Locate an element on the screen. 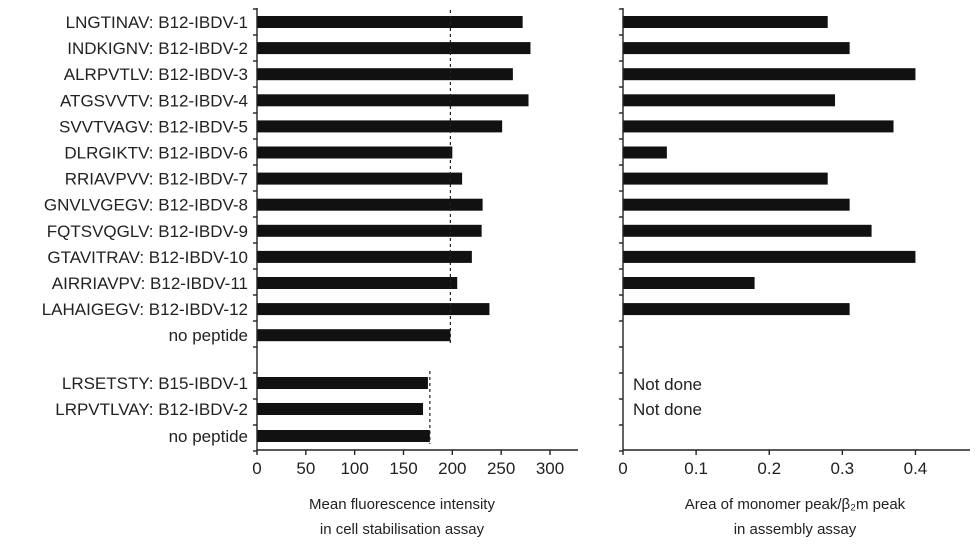  left-x-tick-label: 200 is located at coordinates (452, 468).